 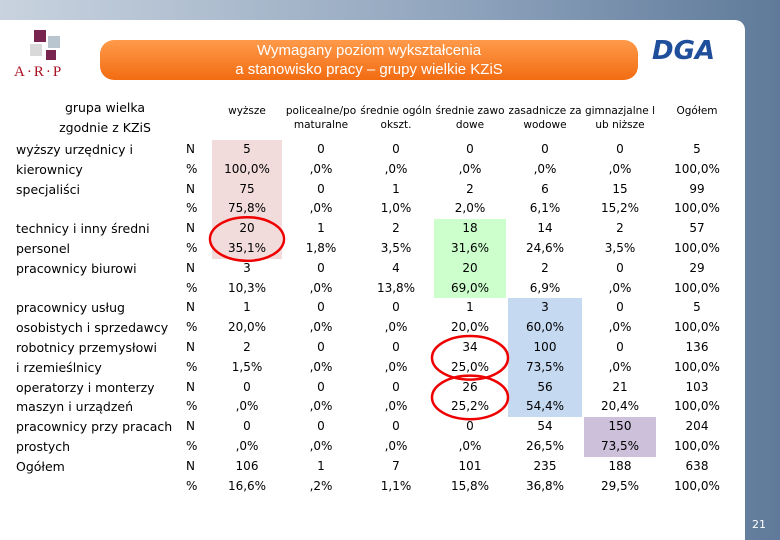 I want to click on row-label: wyższy urzędnicy i, so click(x=74, y=149).